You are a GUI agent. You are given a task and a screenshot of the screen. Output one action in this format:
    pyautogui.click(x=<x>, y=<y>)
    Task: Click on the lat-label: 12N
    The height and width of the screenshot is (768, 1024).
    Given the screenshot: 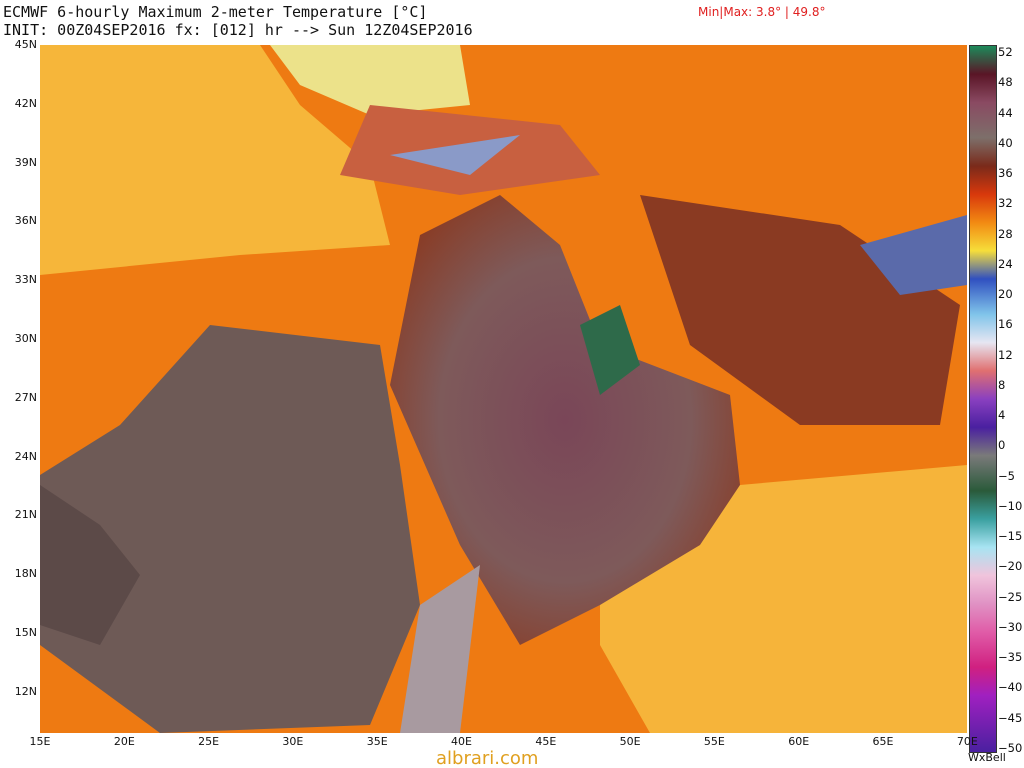 What is the action you would take?
    pyautogui.click(x=25, y=691)
    